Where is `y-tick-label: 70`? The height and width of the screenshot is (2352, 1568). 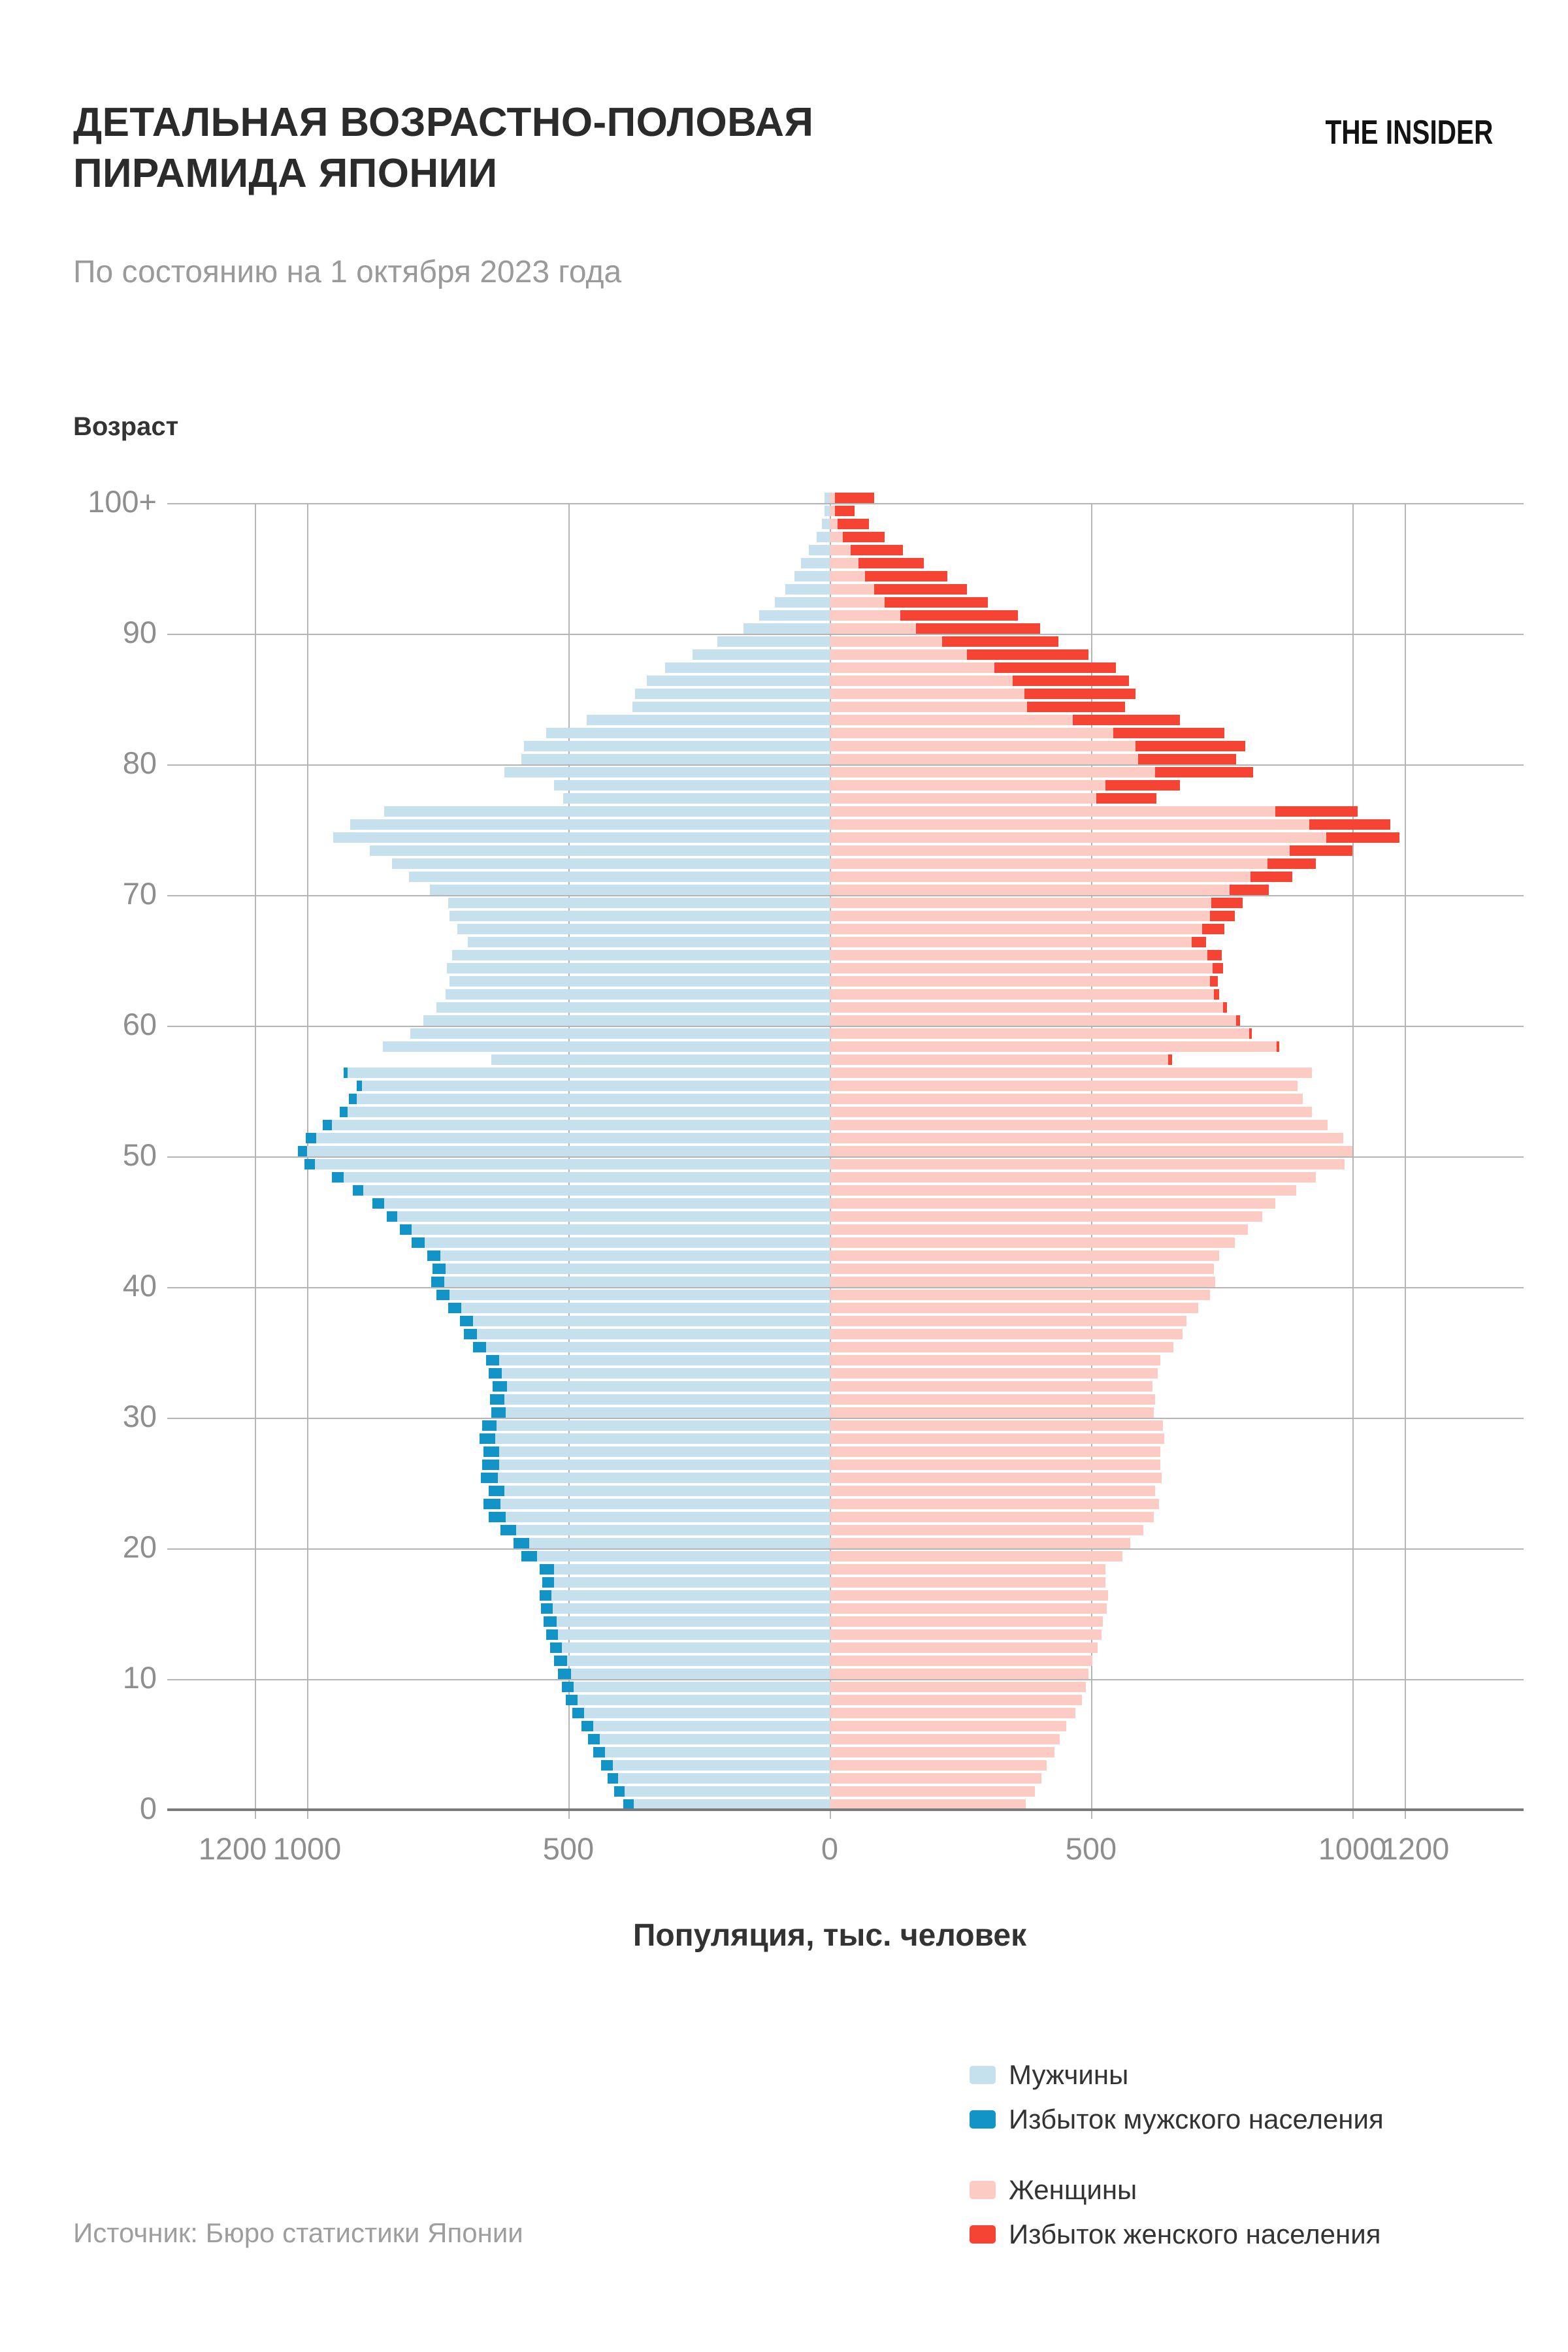
y-tick-label: 70 is located at coordinates (139, 894).